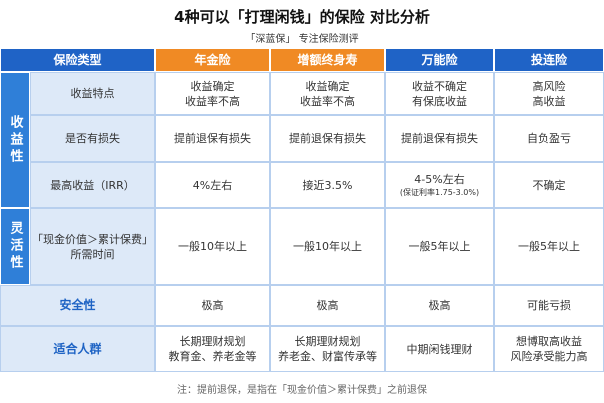  I want to click on table-cell: 高风险 高收益, so click(549, 93).